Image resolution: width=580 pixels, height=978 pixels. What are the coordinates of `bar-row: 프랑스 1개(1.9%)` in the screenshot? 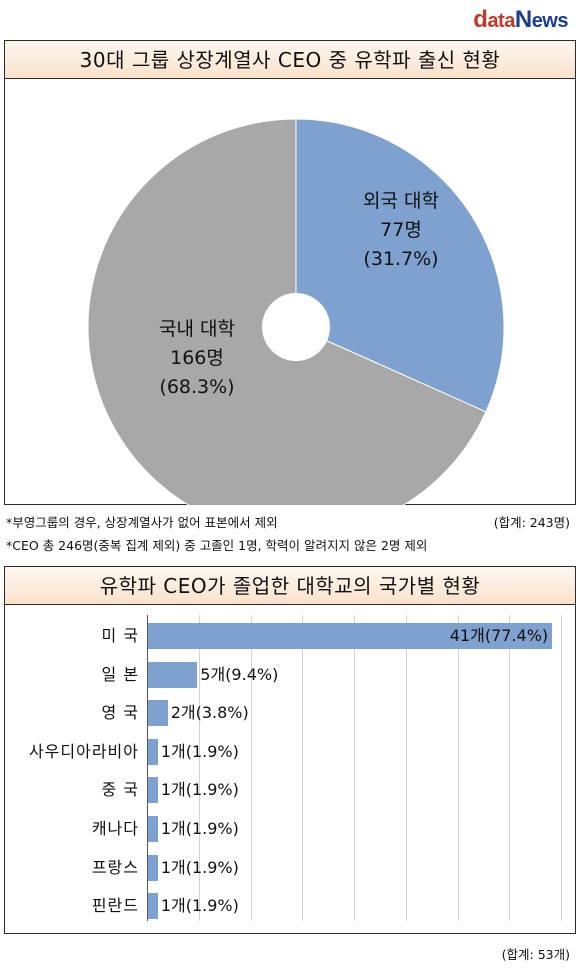 It's located at (291, 868).